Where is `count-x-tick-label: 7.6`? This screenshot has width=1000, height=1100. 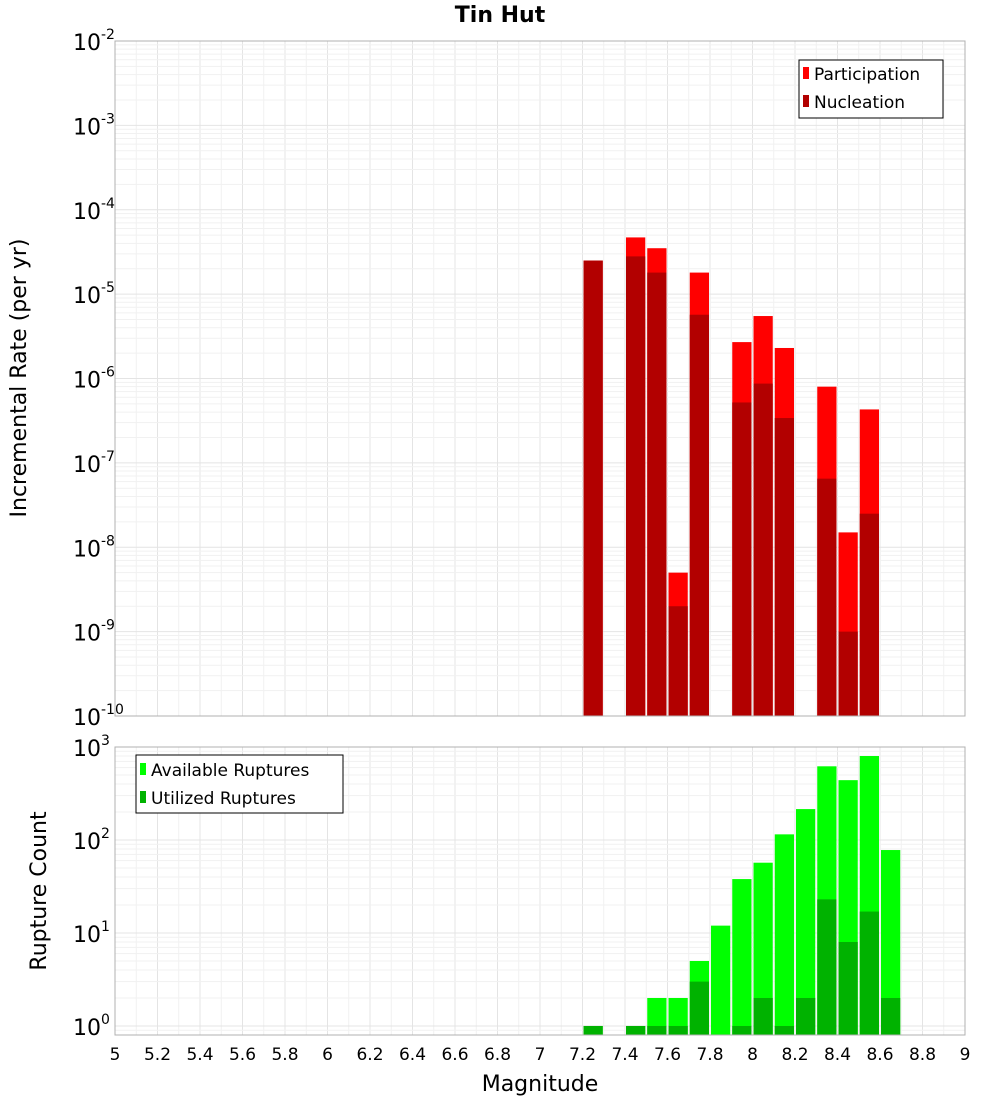
count-x-tick-label: 7.6 is located at coordinates (667, 1055).